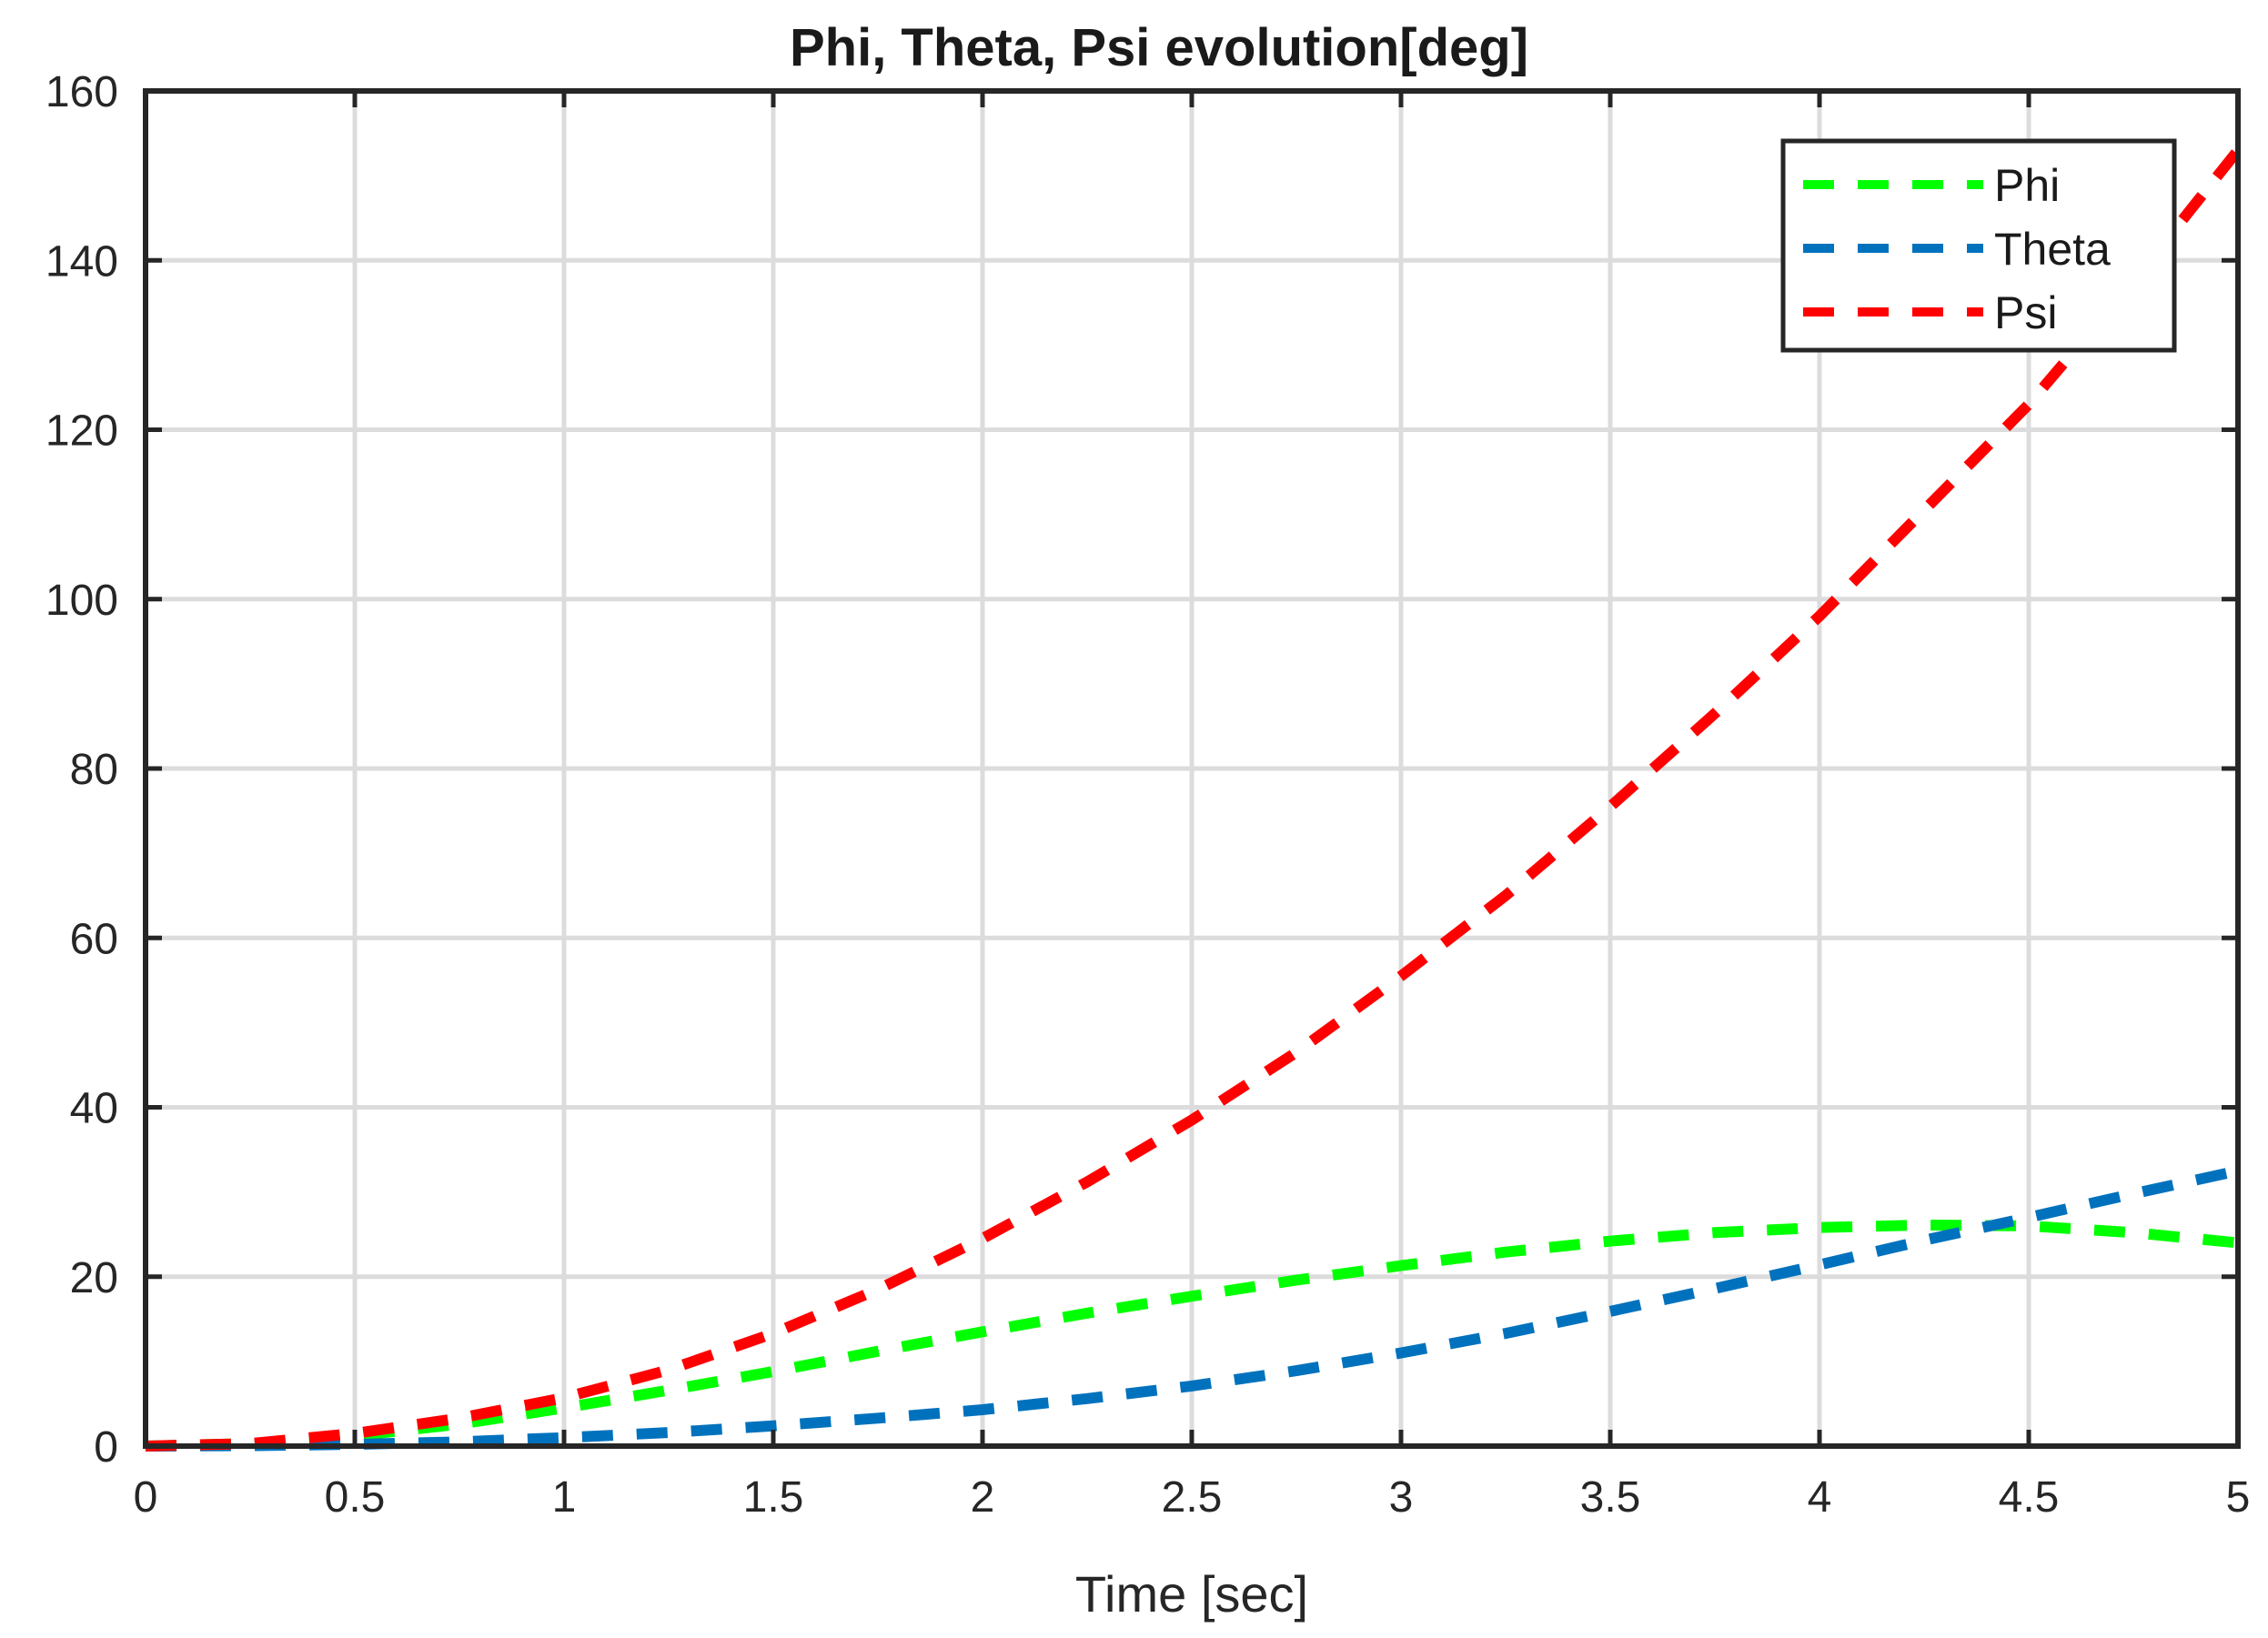 Image resolution: width=2268 pixels, height=1638 pixels. I want to click on legend-label-phi: Phi, so click(2027, 185).